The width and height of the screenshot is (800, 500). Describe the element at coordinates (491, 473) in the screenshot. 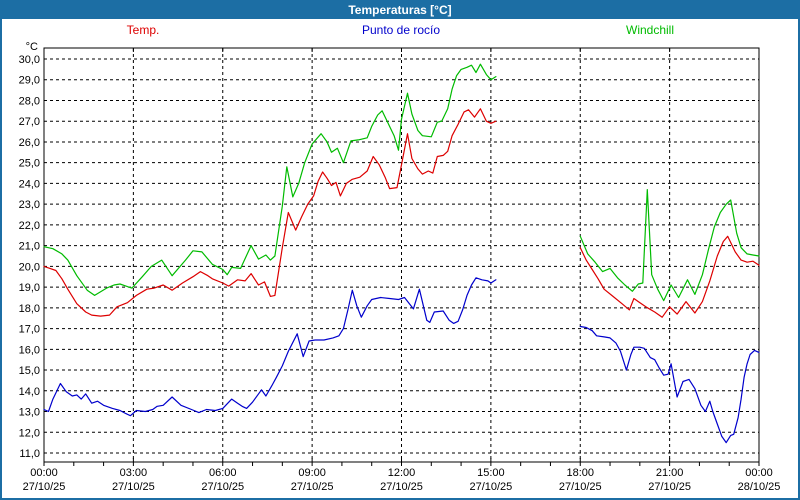

I see `x-tick-time-label: 15:00` at that location.